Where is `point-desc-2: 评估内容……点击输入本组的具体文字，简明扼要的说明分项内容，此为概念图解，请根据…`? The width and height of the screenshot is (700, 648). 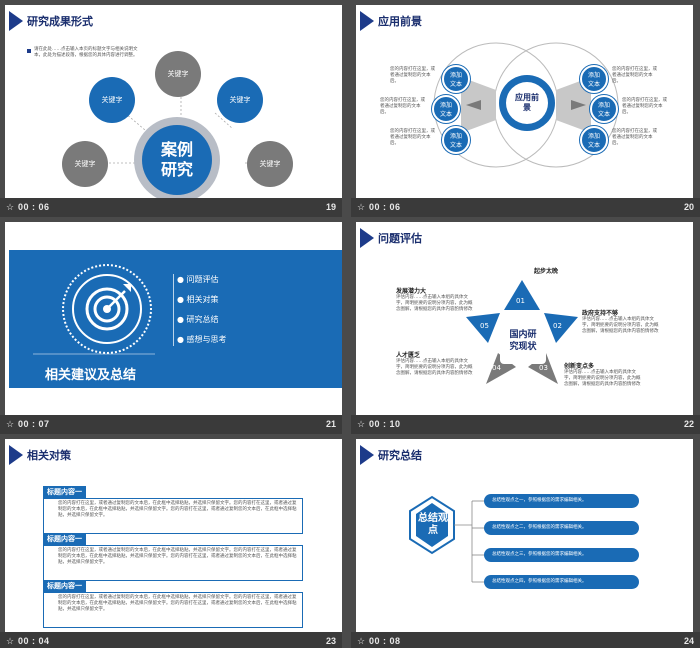 point-desc-2: 评估内容……点击输入本组的具体文字，简明扼要的说明分项内容，此为概念图解，请根据… is located at coordinates (620, 325).